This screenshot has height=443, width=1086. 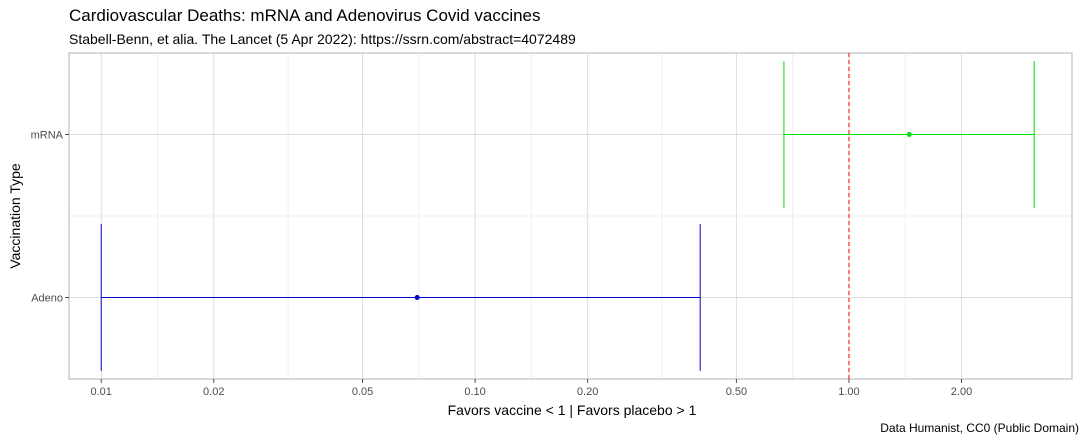 I want to click on x-tick-label: 0.20, so click(x=587, y=392).